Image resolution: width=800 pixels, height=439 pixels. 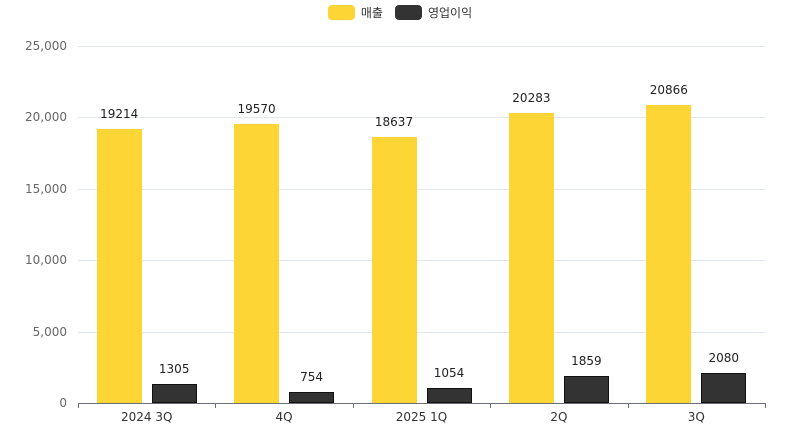 What do you see at coordinates (371, 13) in the screenshot?
I see `legend-label: 매출` at bounding box center [371, 13].